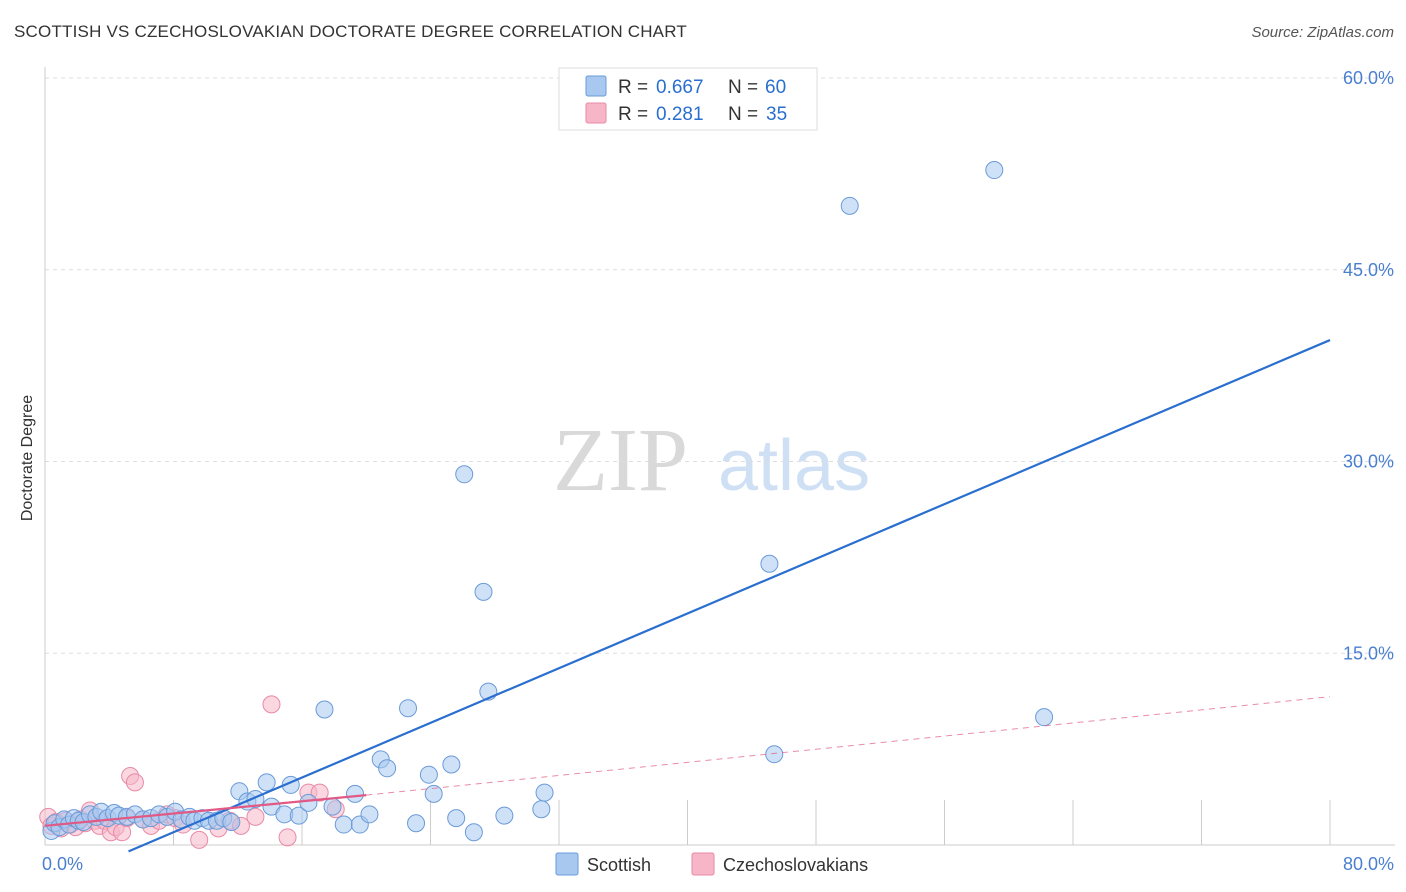 The image size is (1406, 892). I want to click on bottom-legend: Scottish Czechoslovakians, so click(711, 864).